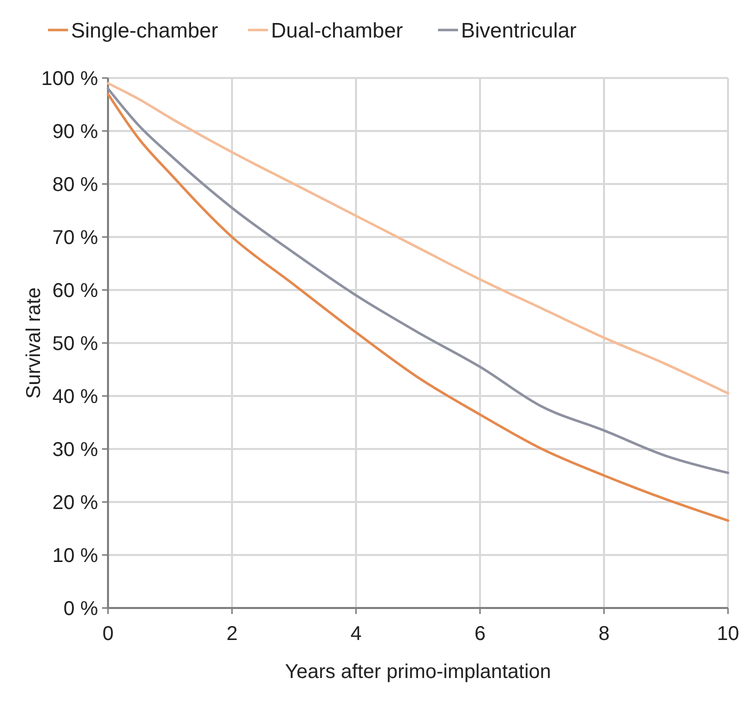 The image size is (756, 708). What do you see at coordinates (75, 450) in the screenshot?
I see `y-tick-label: 30 %` at bounding box center [75, 450].